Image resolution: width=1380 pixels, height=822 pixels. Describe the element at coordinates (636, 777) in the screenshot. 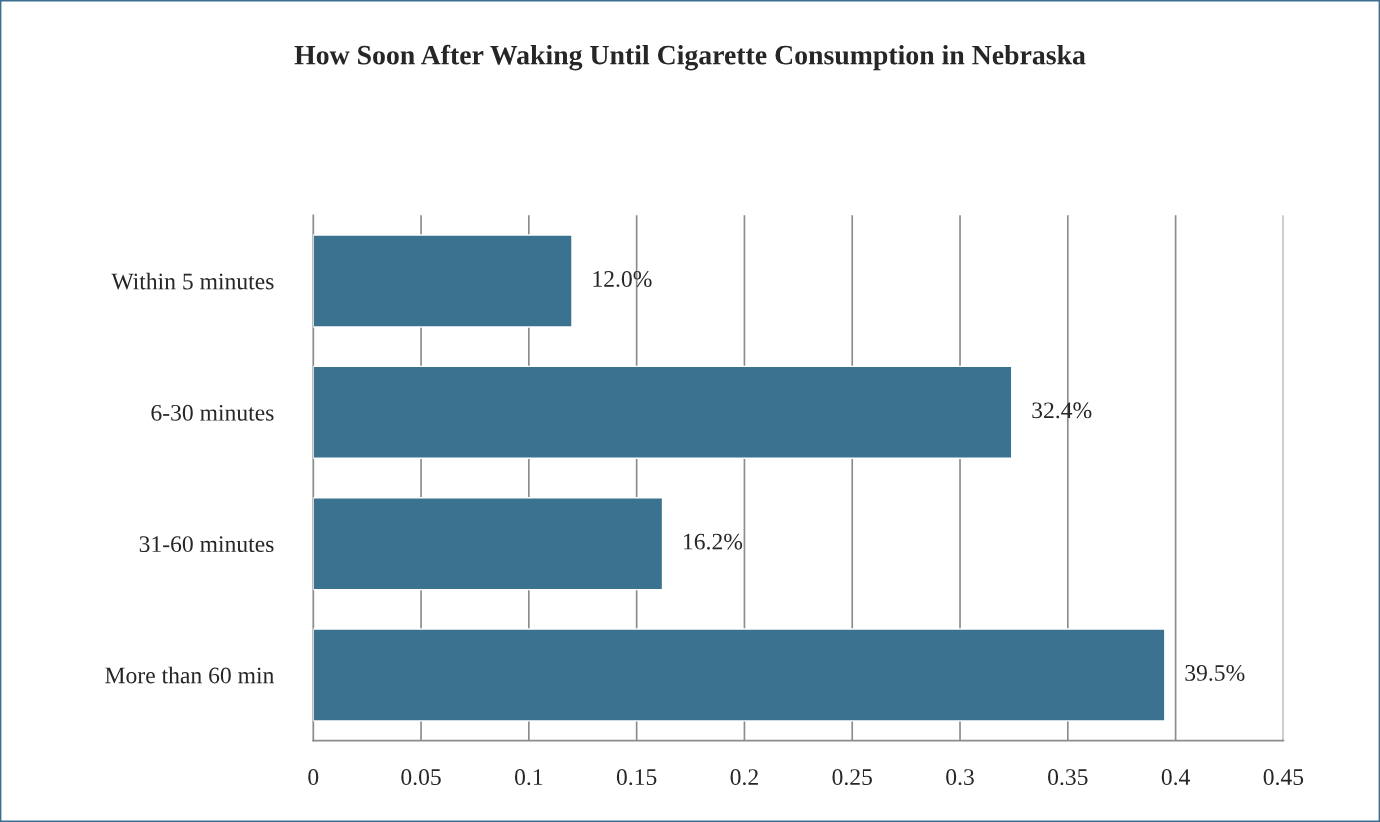

I see `x-tick-label: 0.15` at that location.